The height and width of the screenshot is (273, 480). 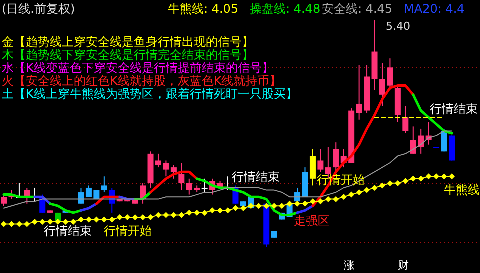 I want to click on annotation: 火【安全线上的红色K线就持股，灰蓝色K线就持币】, so click(x=142, y=81).